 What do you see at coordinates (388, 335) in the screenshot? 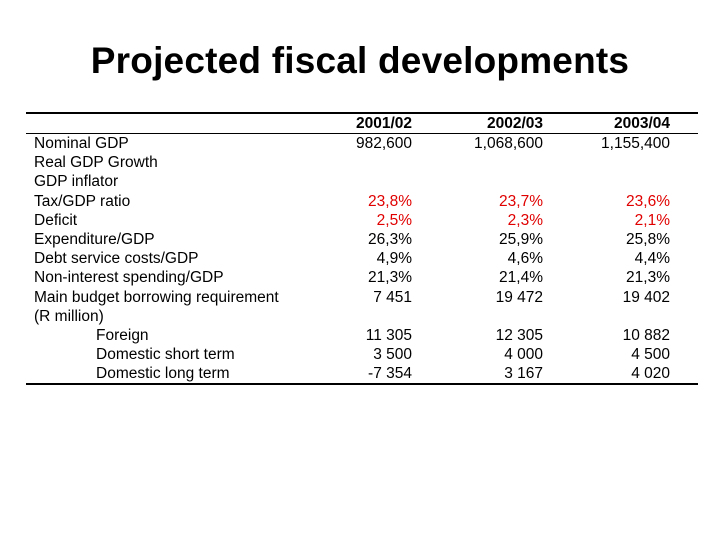
I see `cell-value: 11 305` at bounding box center [388, 335].